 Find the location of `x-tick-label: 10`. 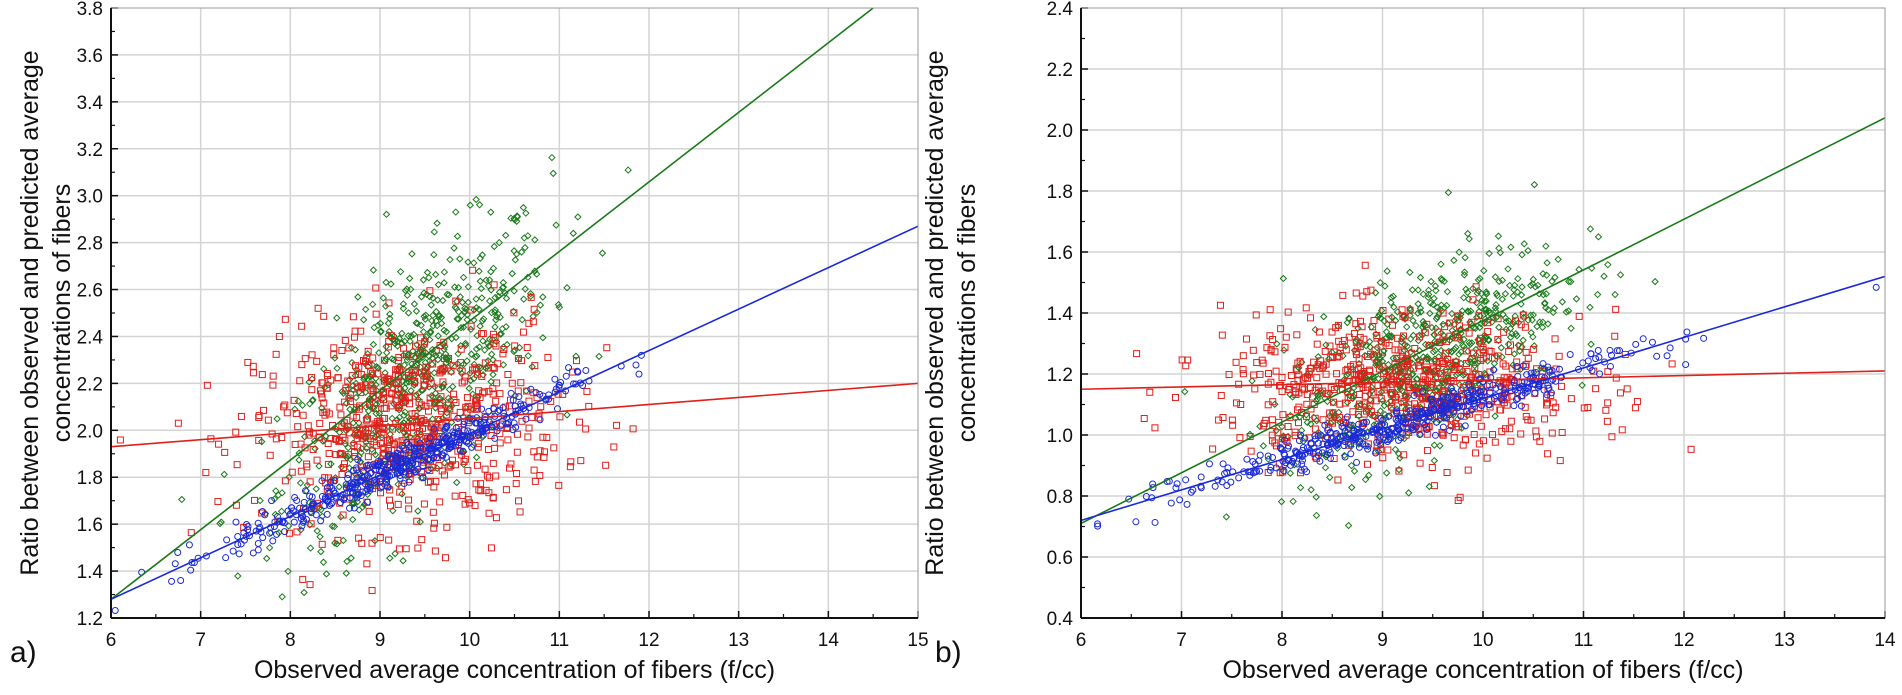

x-tick-label: 10 is located at coordinates (469, 640).